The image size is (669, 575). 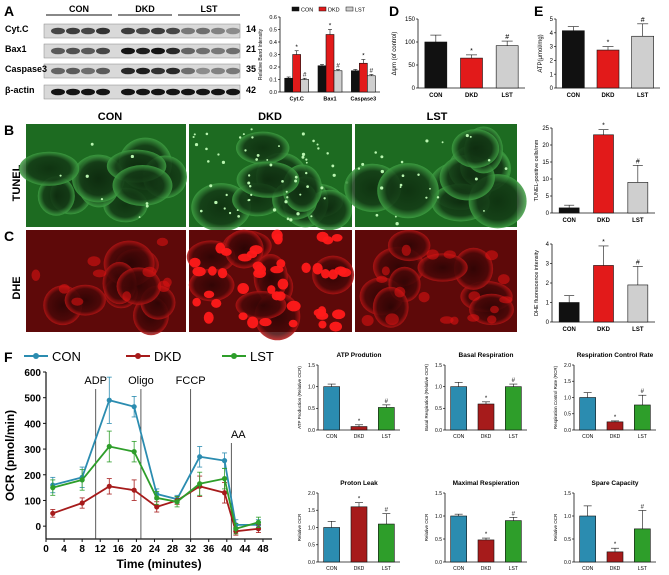 I want to click on y-axis-label: Respiration Control Rate (RCR), so click(x=555, y=397).